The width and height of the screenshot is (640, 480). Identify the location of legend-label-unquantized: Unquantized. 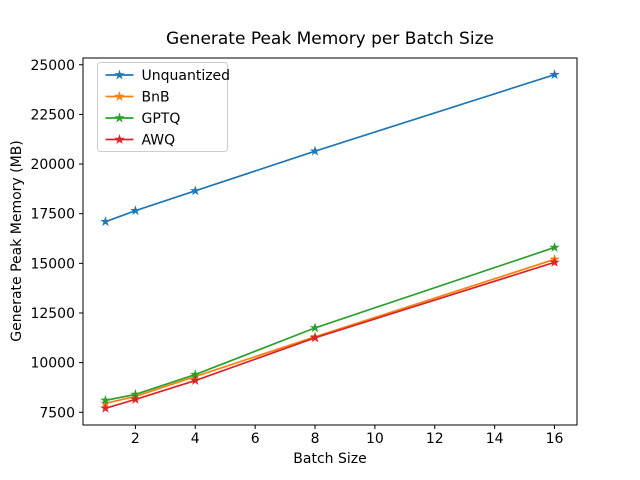
(186, 76).